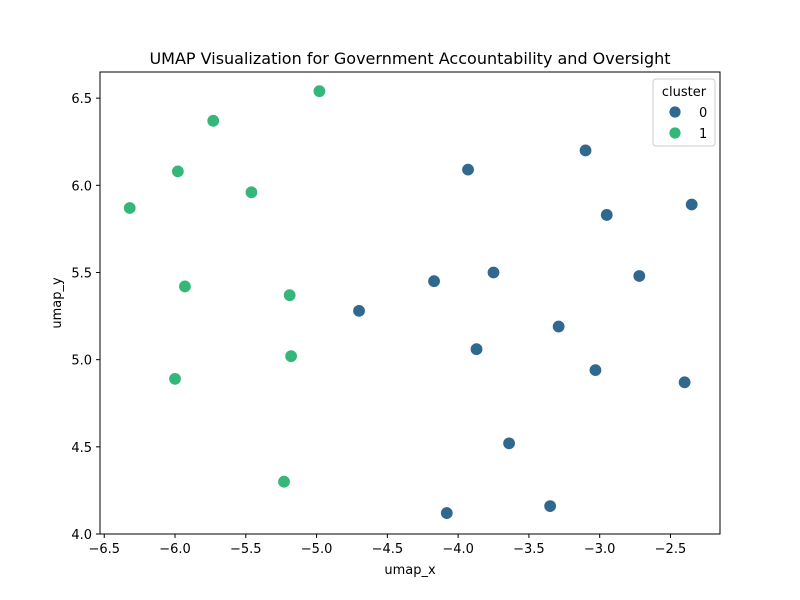  Describe the element at coordinates (81, 448) in the screenshot. I see `y-tick-label: 4.5` at that location.